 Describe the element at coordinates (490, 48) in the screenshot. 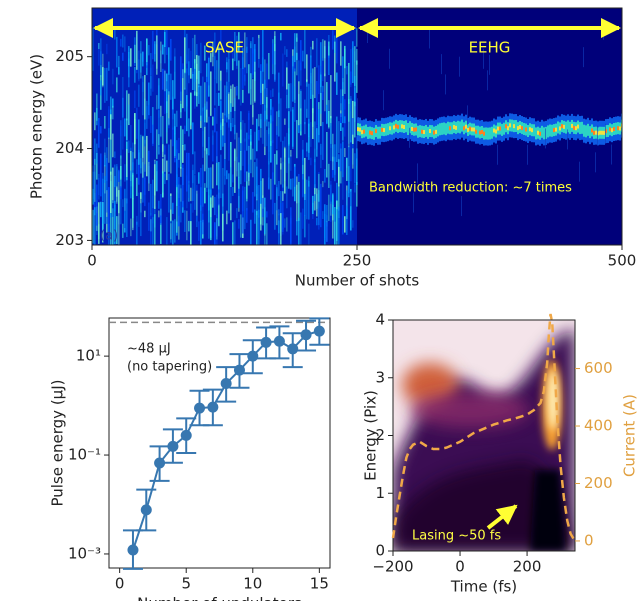

I see `region-label: EEHG` at that location.